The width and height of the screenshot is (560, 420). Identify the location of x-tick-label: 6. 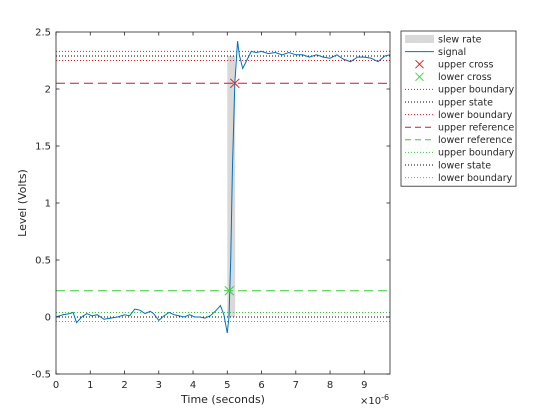
(261, 385).